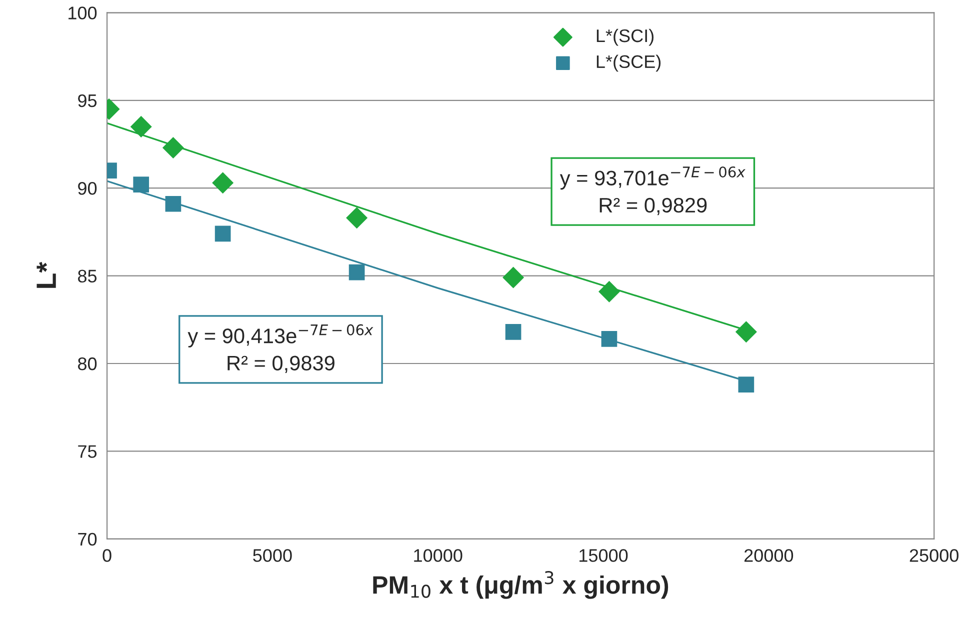 The image size is (973, 634). What do you see at coordinates (438, 555) in the screenshot?
I see `x-tick-label: 10000` at bounding box center [438, 555].